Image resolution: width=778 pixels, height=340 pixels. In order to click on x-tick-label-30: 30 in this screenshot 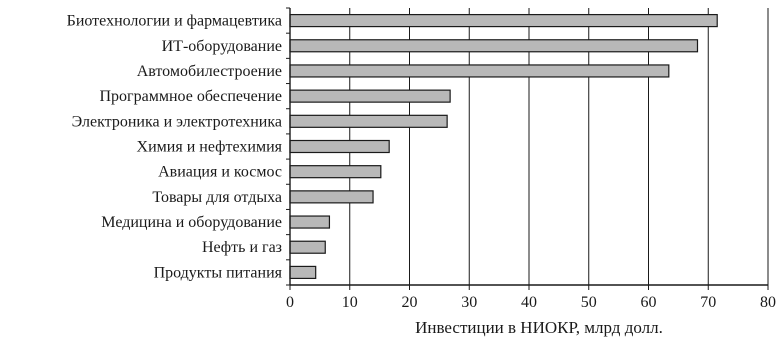, I will do `click(469, 302)`.